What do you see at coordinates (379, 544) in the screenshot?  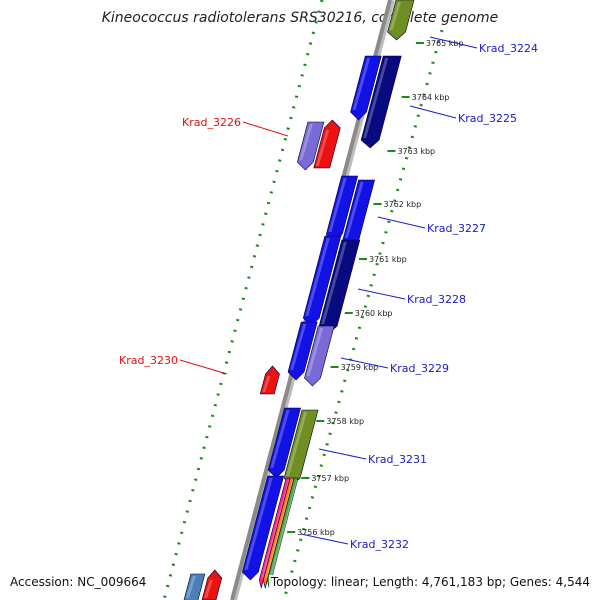 I see `gene-label-krad_3232: Krad_3232` at bounding box center [379, 544].